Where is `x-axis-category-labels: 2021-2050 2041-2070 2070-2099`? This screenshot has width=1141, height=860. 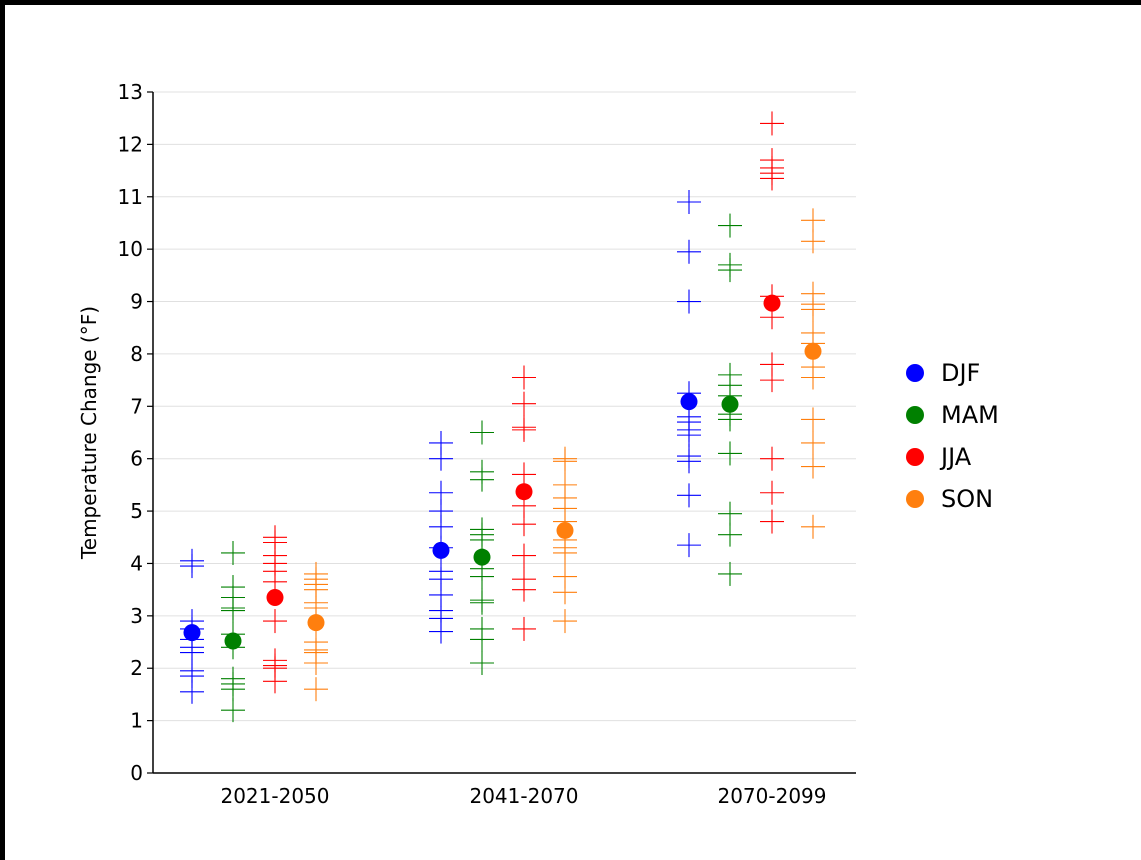
x-axis-category-labels: 2021-2050 2041-2070 2070-2099 is located at coordinates (523, 796).